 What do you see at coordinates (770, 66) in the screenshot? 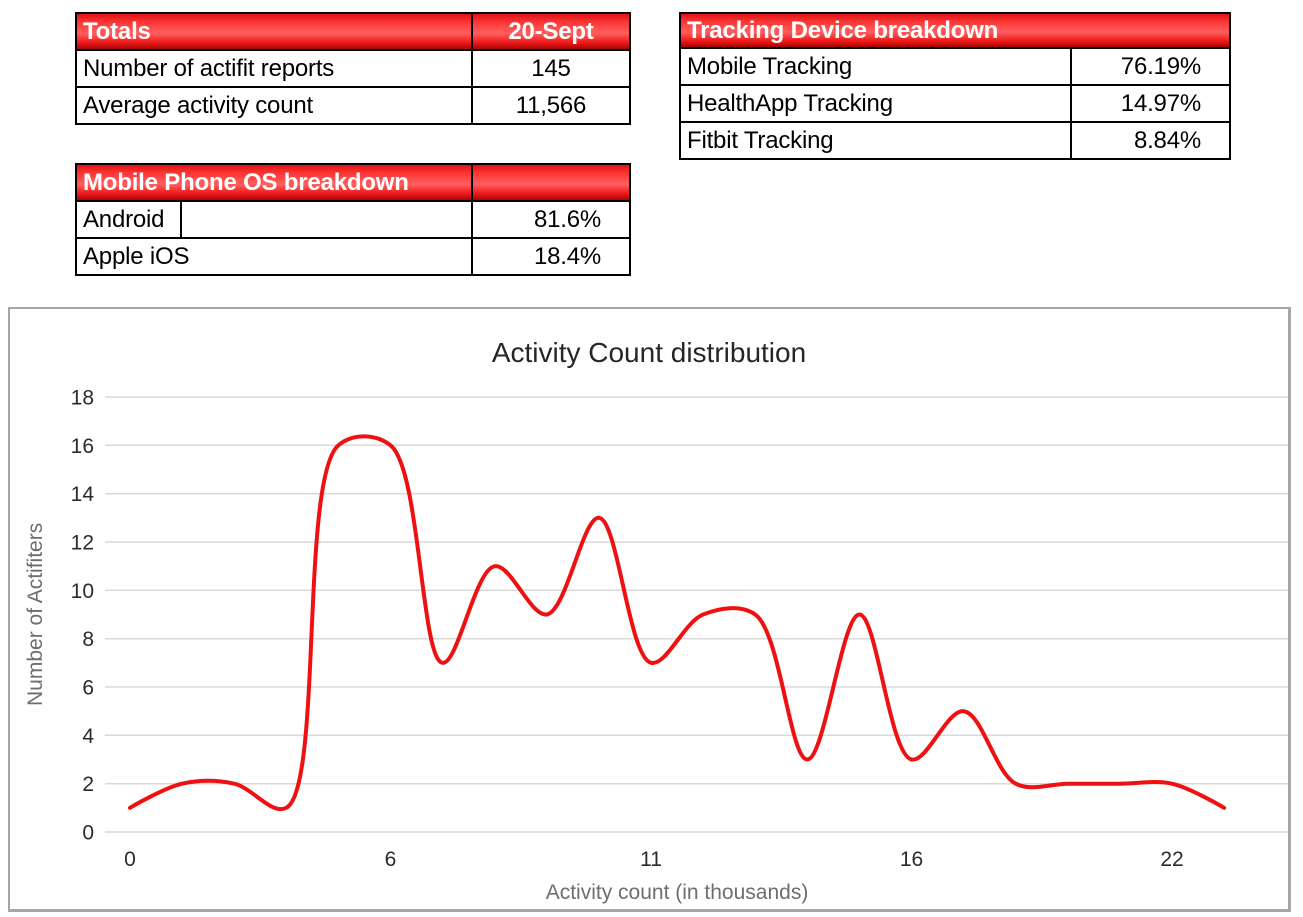
I see `mobile-tracking-label-cell: Mobile Tracking` at bounding box center [770, 66].